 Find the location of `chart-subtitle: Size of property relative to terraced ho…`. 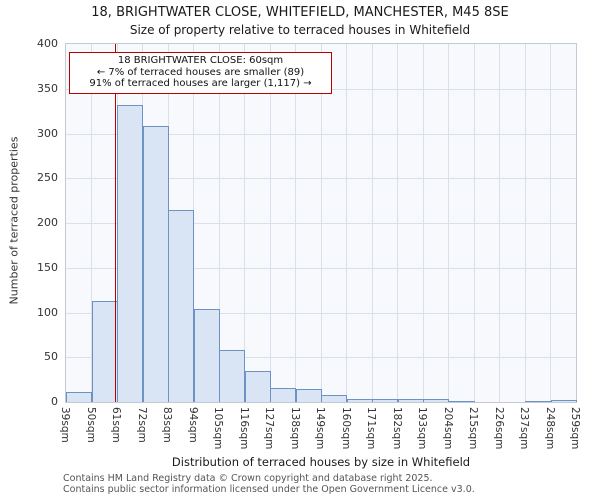

chart-subtitle: Size of property relative to terraced ho… is located at coordinates (300, 30).